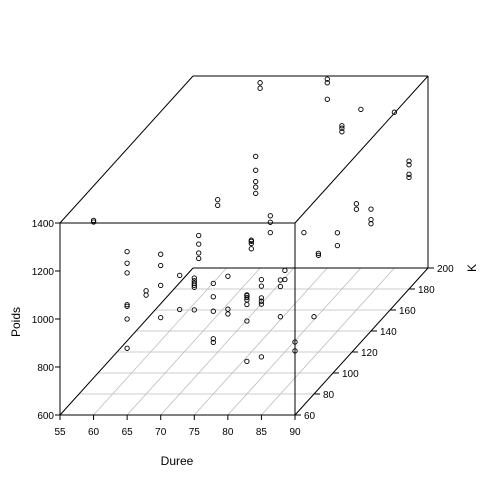 Image resolution: width=504 pixels, height=504 pixels. Describe the element at coordinates (43, 320) in the screenshot. I see `z-tick-label: 1000` at that location.